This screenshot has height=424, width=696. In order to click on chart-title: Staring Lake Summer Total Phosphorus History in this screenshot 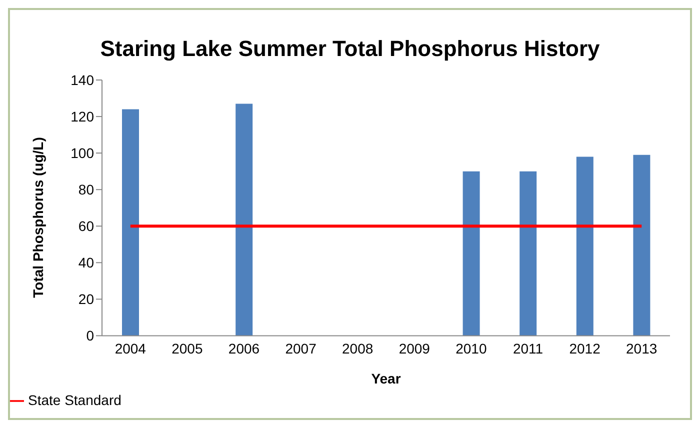, I will do `click(350, 49)`.